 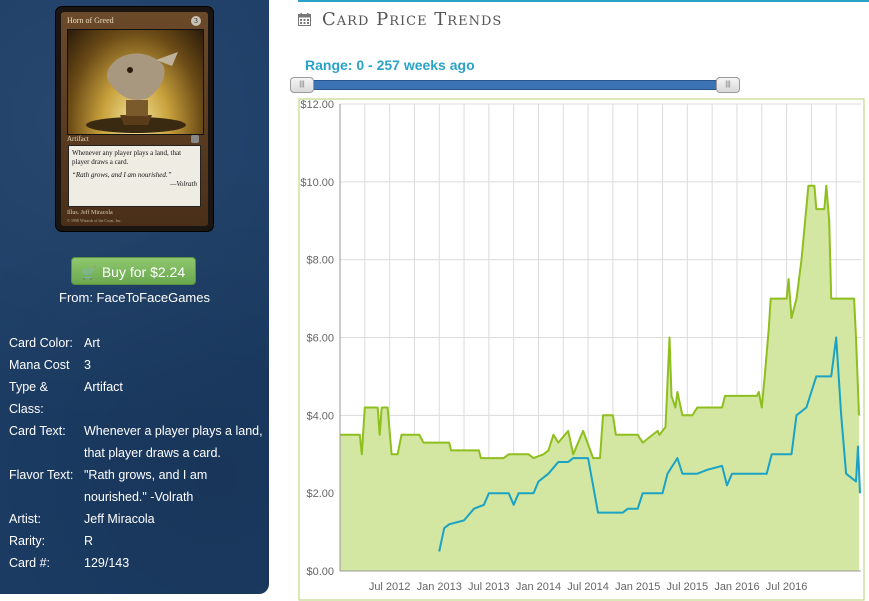 I want to click on x-tick-label: Jan 2016, so click(x=736, y=587).